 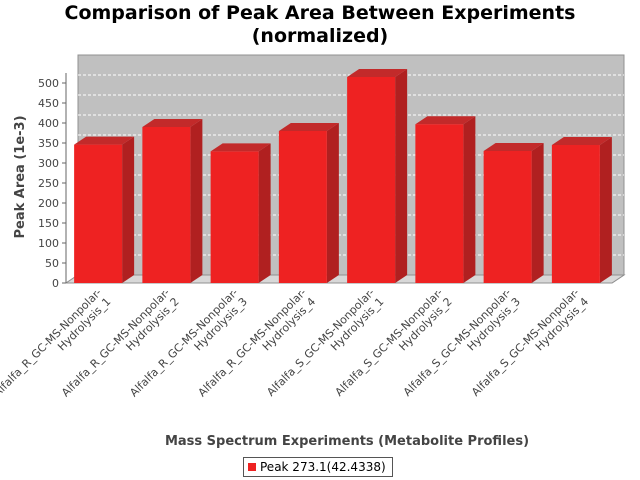 What do you see at coordinates (48, 83) in the screenshot?
I see `y-tick-label: 500` at bounding box center [48, 83].